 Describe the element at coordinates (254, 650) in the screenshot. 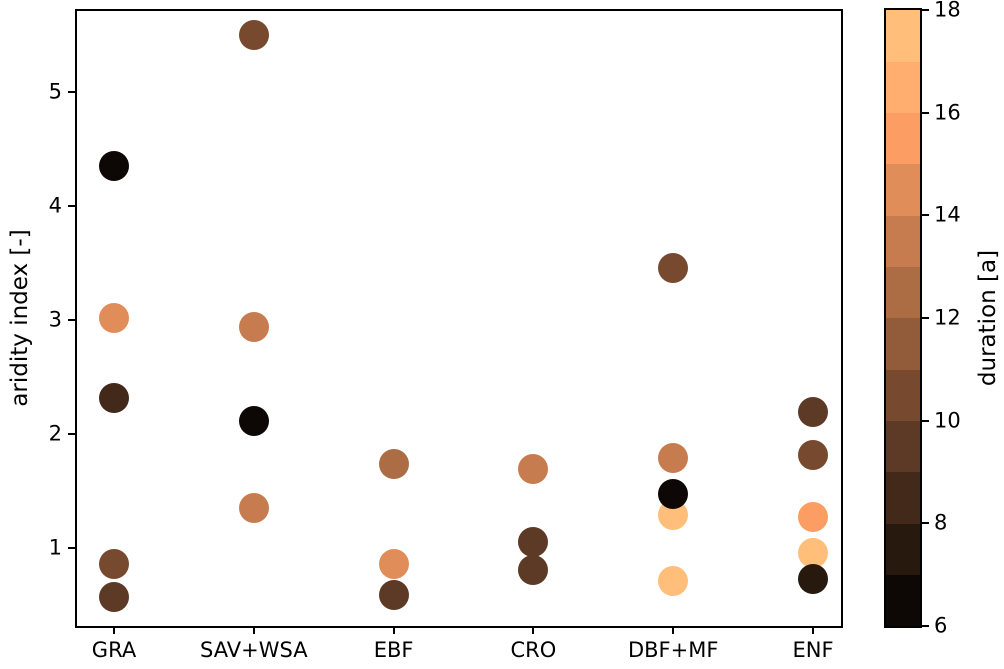

I see `x-tick-label-sav-wsa: SAV+WSA` at that location.